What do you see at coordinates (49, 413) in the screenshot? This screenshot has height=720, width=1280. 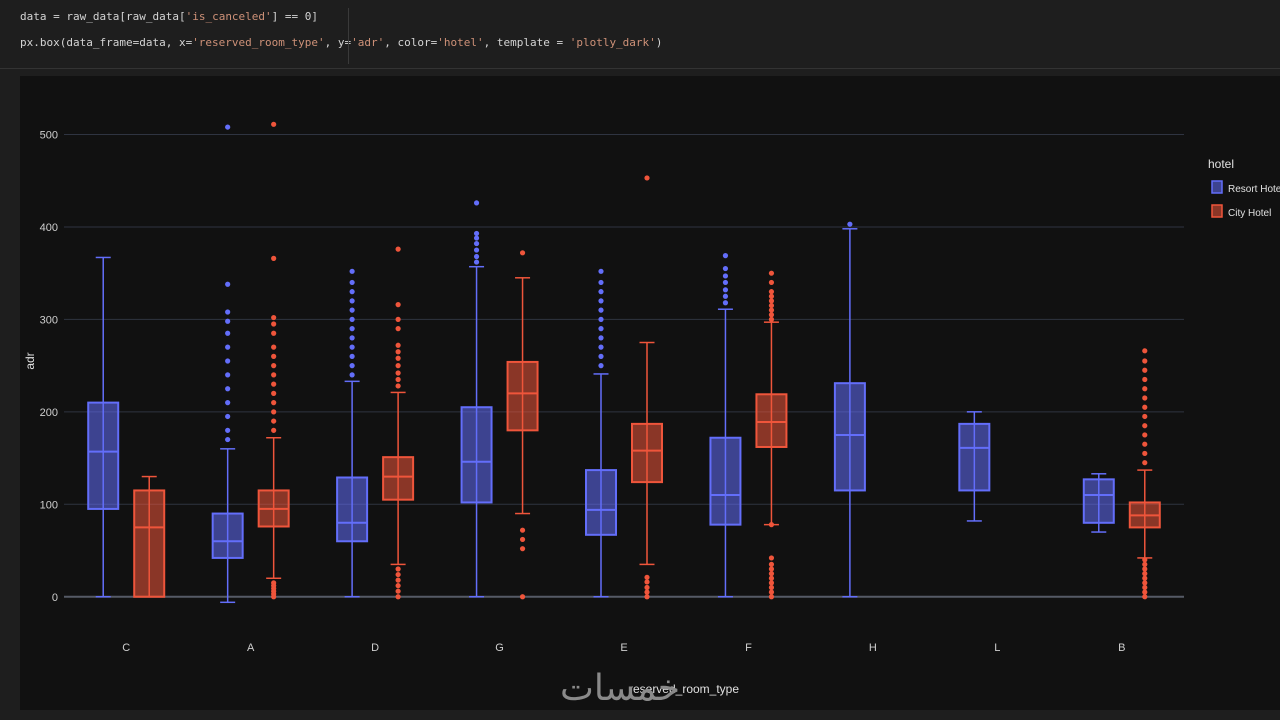 I see `y-tick-label: 200` at bounding box center [49, 413].